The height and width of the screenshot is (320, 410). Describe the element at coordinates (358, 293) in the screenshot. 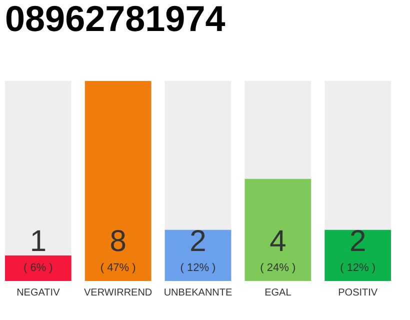

I see `x-tick-label: POSITIV` at that location.